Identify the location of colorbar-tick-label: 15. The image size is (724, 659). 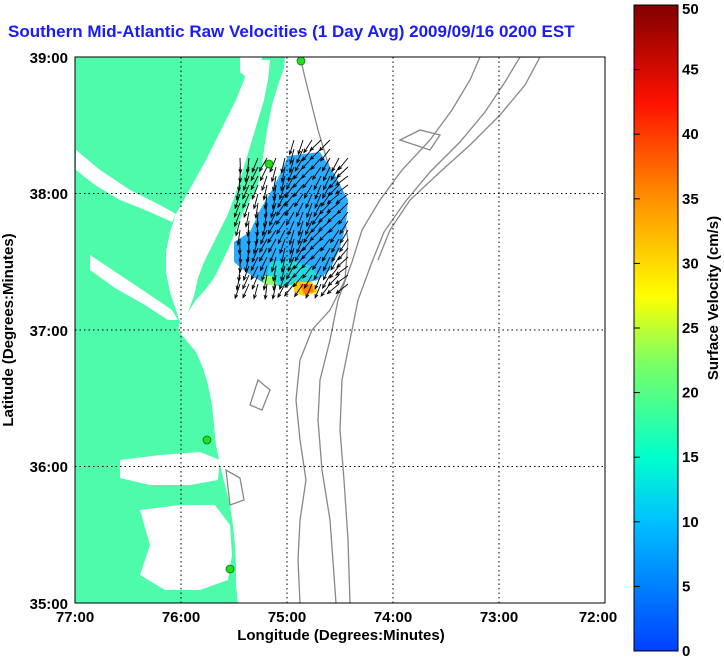
(690, 457).